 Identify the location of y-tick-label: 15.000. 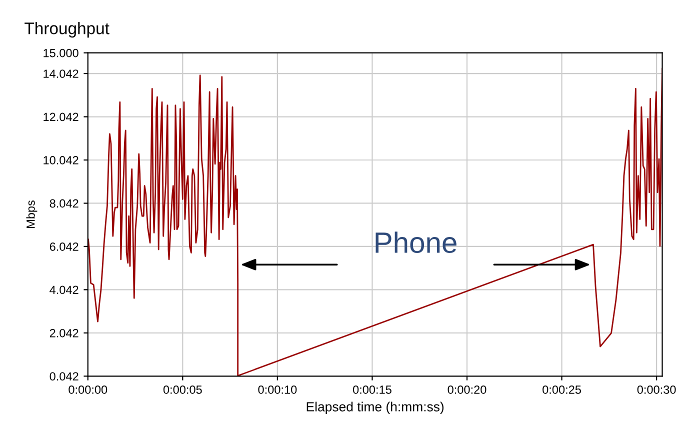
(61, 53).